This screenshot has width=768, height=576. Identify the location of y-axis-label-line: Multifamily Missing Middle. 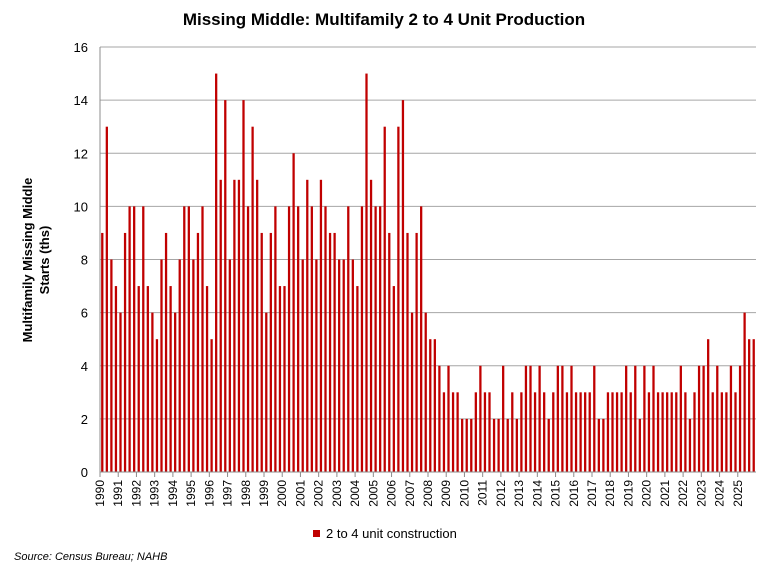
(27, 260).